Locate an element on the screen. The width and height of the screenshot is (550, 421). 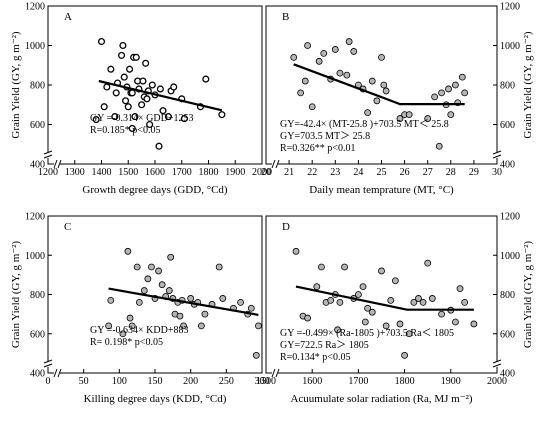
regression-annotation: GY =-0.499× (Ra-1805 )+703.5 Ra＜ 1805 is located at coordinates (367, 333).